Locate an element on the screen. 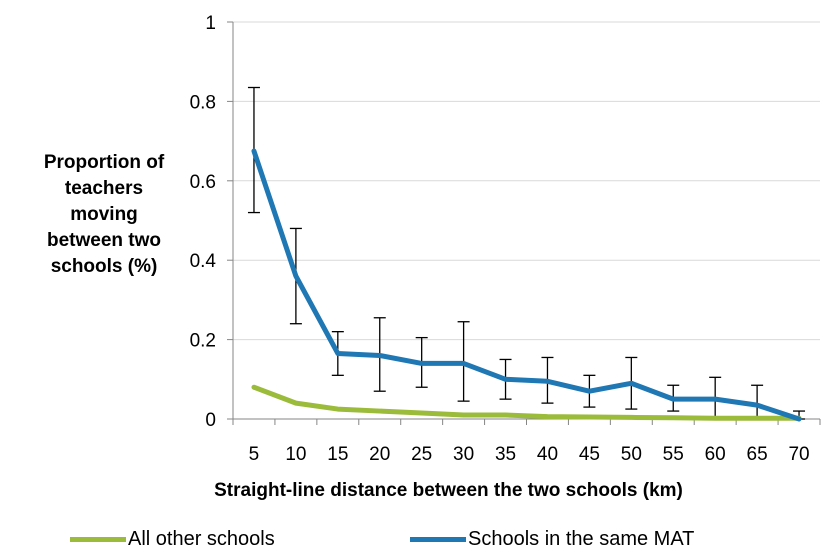 This screenshot has width=827, height=554. y-axis-label-line: between two is located at coordinates (103, 240).